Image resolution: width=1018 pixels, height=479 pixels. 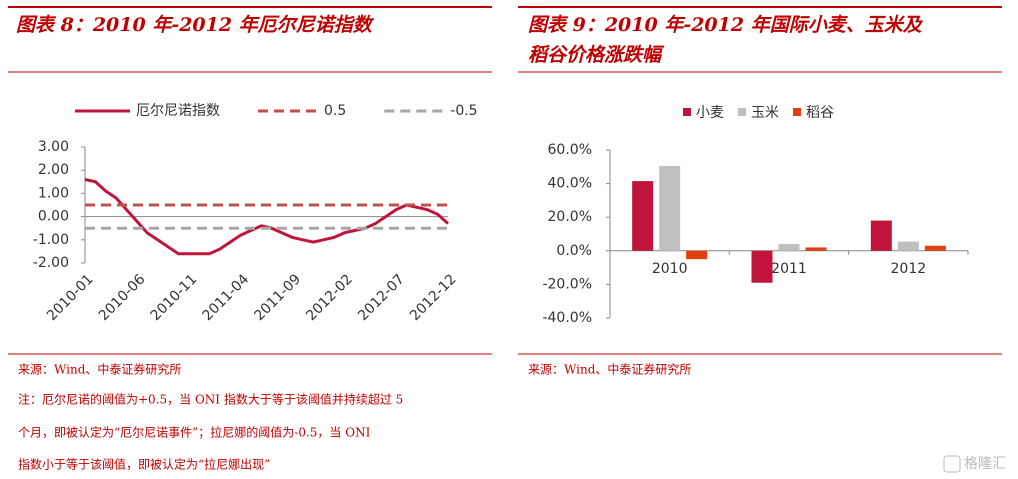 What do you see at coordinates (53, 217) in the screenshot?
I see `y-tick-label: 0.00` at bounding box center [53, 217].